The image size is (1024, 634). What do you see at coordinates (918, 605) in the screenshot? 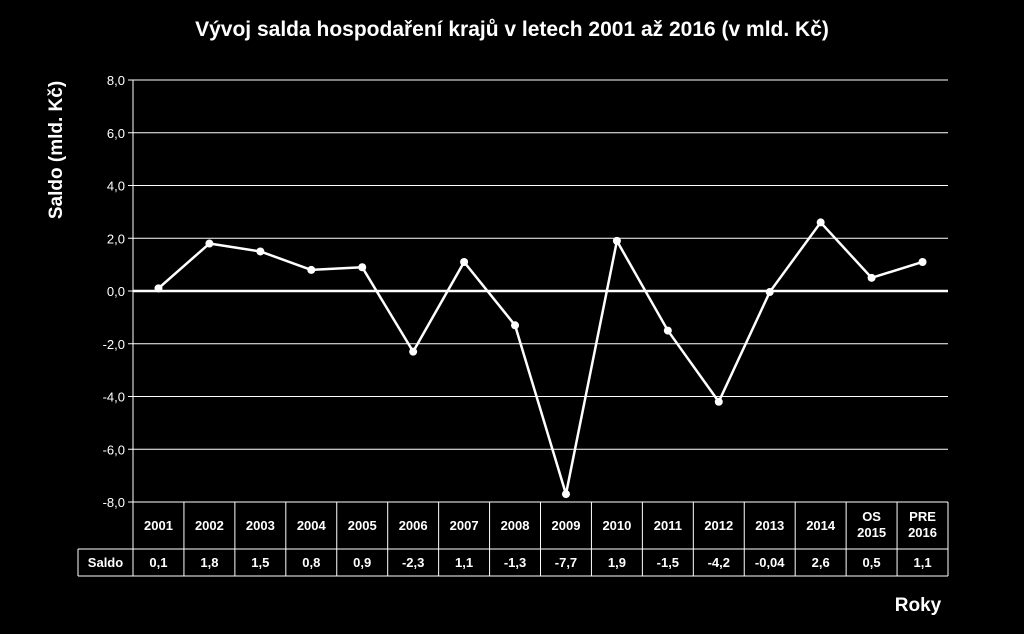
I see `x-axis-title: Roky` at bounding box center [918, 605].